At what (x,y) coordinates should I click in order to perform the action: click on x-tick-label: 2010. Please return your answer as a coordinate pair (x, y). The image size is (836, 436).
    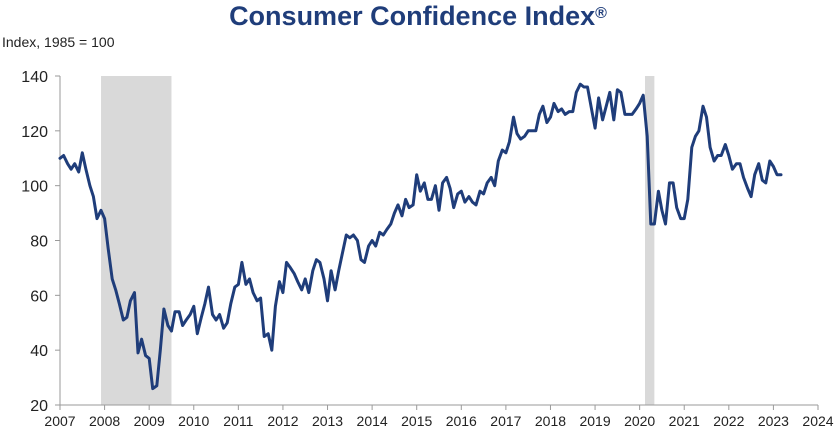
    Looking at the image, I should click on (193, 421).